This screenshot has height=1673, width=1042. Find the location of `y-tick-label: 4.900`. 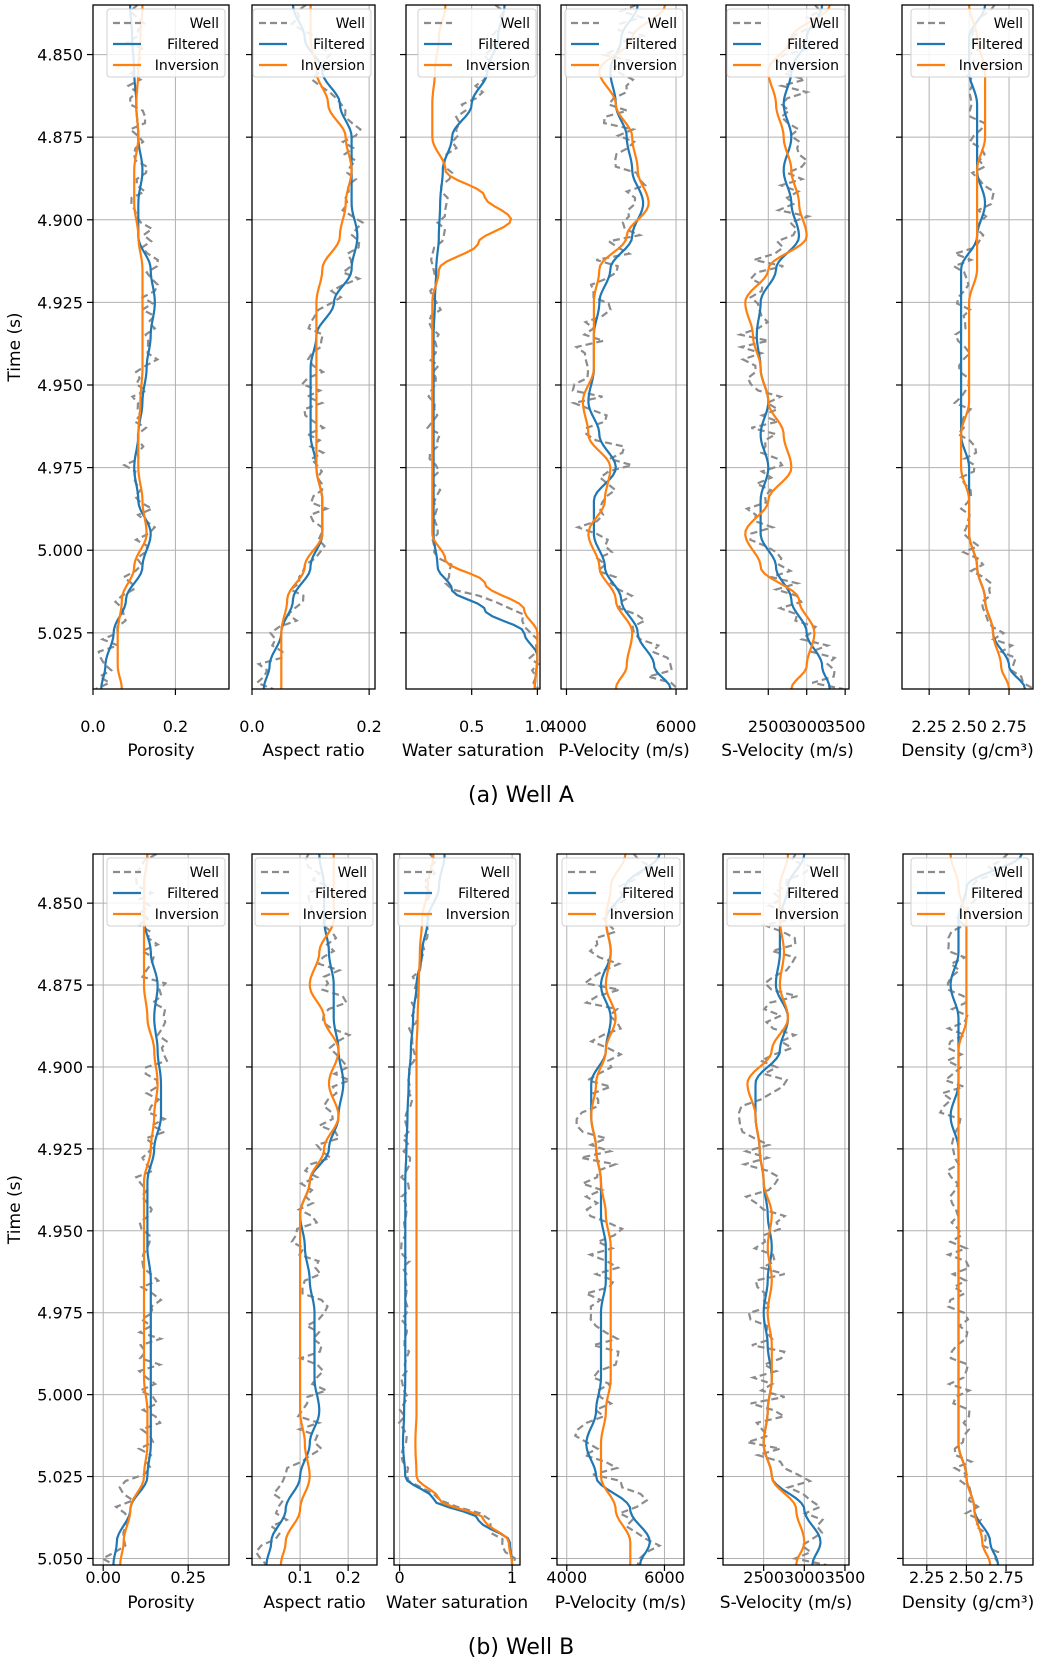

y-tick-label: 4.900 is located at coordinates (60, 1067).